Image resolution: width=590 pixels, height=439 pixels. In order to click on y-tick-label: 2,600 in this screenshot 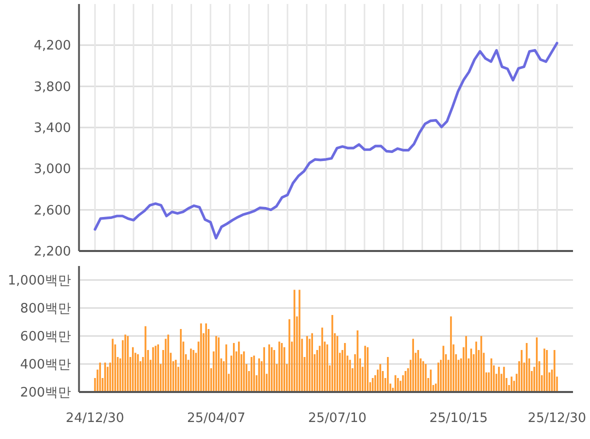, I will do `click(52, 210)`.